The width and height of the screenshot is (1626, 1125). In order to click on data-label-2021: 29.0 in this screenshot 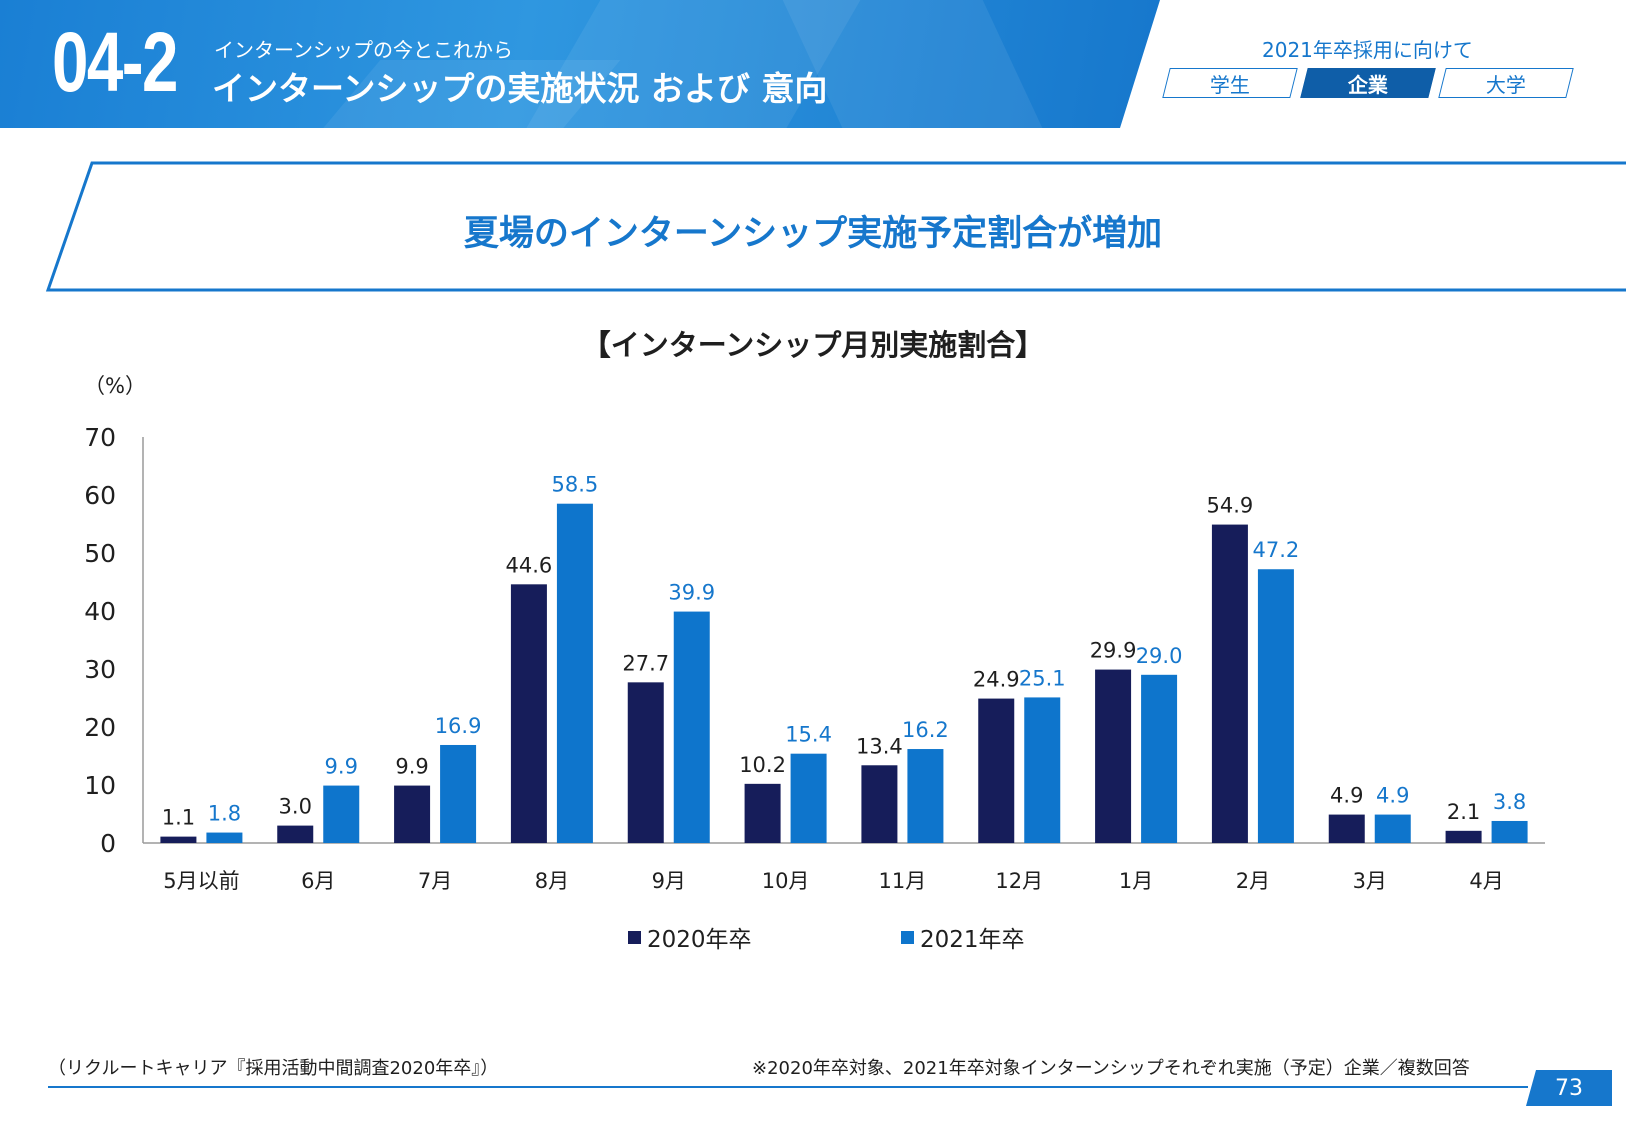, I will do `click(1159, 656)`.